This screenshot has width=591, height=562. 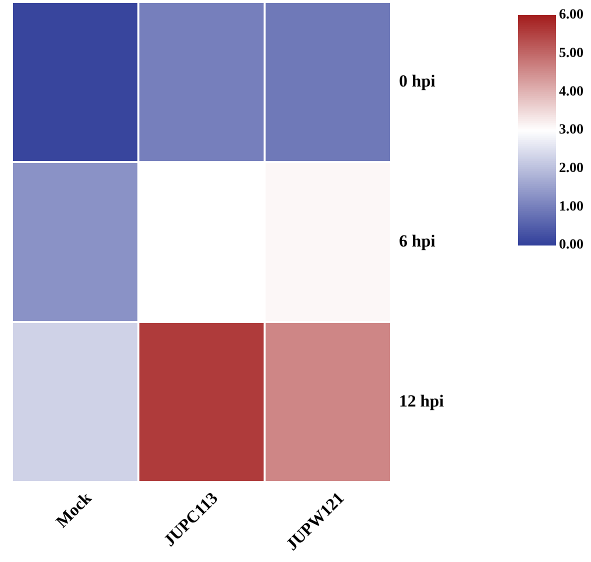 I want to click on color-bar-label: 6.00, so click(x=571, y=15).